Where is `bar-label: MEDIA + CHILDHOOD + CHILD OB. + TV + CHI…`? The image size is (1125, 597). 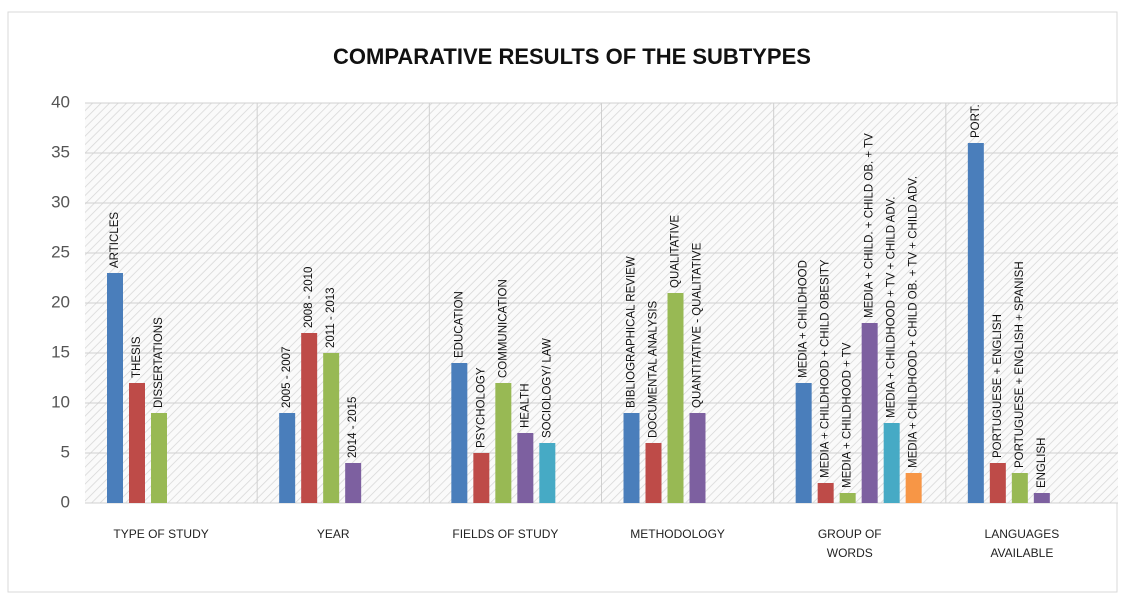
bar-label: MEDIA + CHILDHOOD + CHILD OB. + TV + CHI… is located at coordinates (914, 322).